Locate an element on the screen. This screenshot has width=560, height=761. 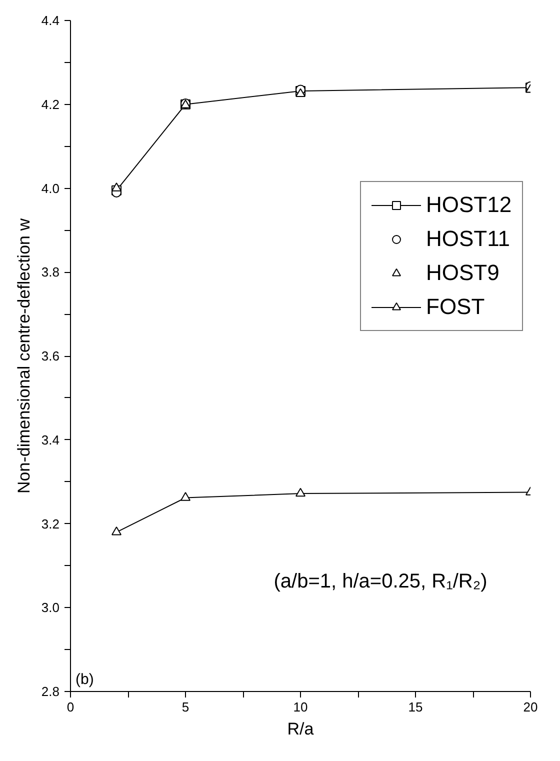
y-tick-label: 3.2 is located at coordinates (50, 524).